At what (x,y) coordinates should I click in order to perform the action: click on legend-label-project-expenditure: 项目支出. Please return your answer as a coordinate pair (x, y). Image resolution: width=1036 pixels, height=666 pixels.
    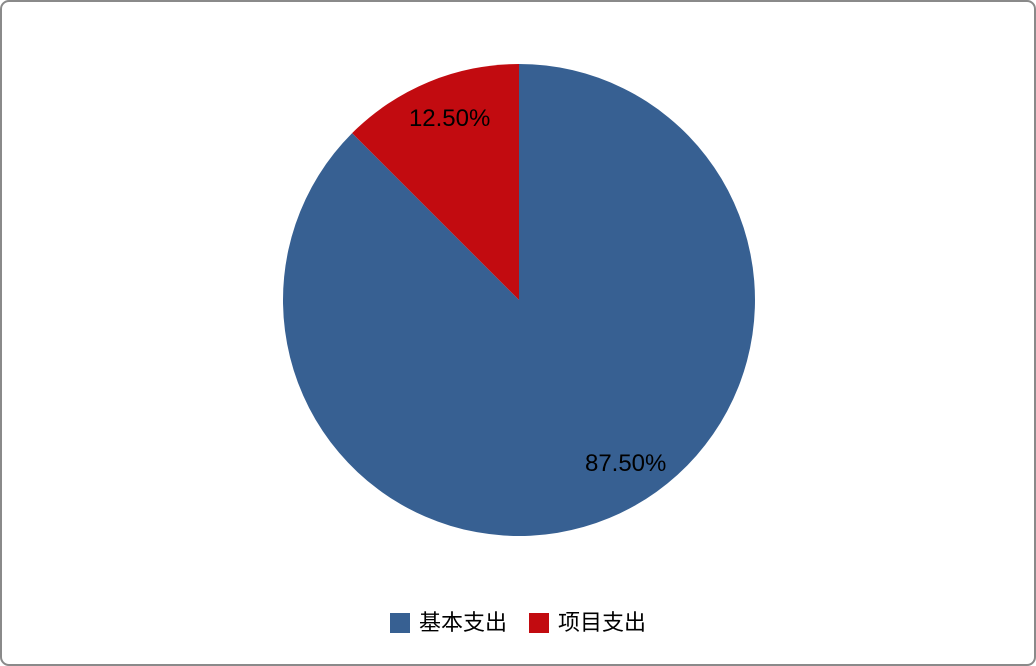
    Looking at the image, I should click on (602, 622).